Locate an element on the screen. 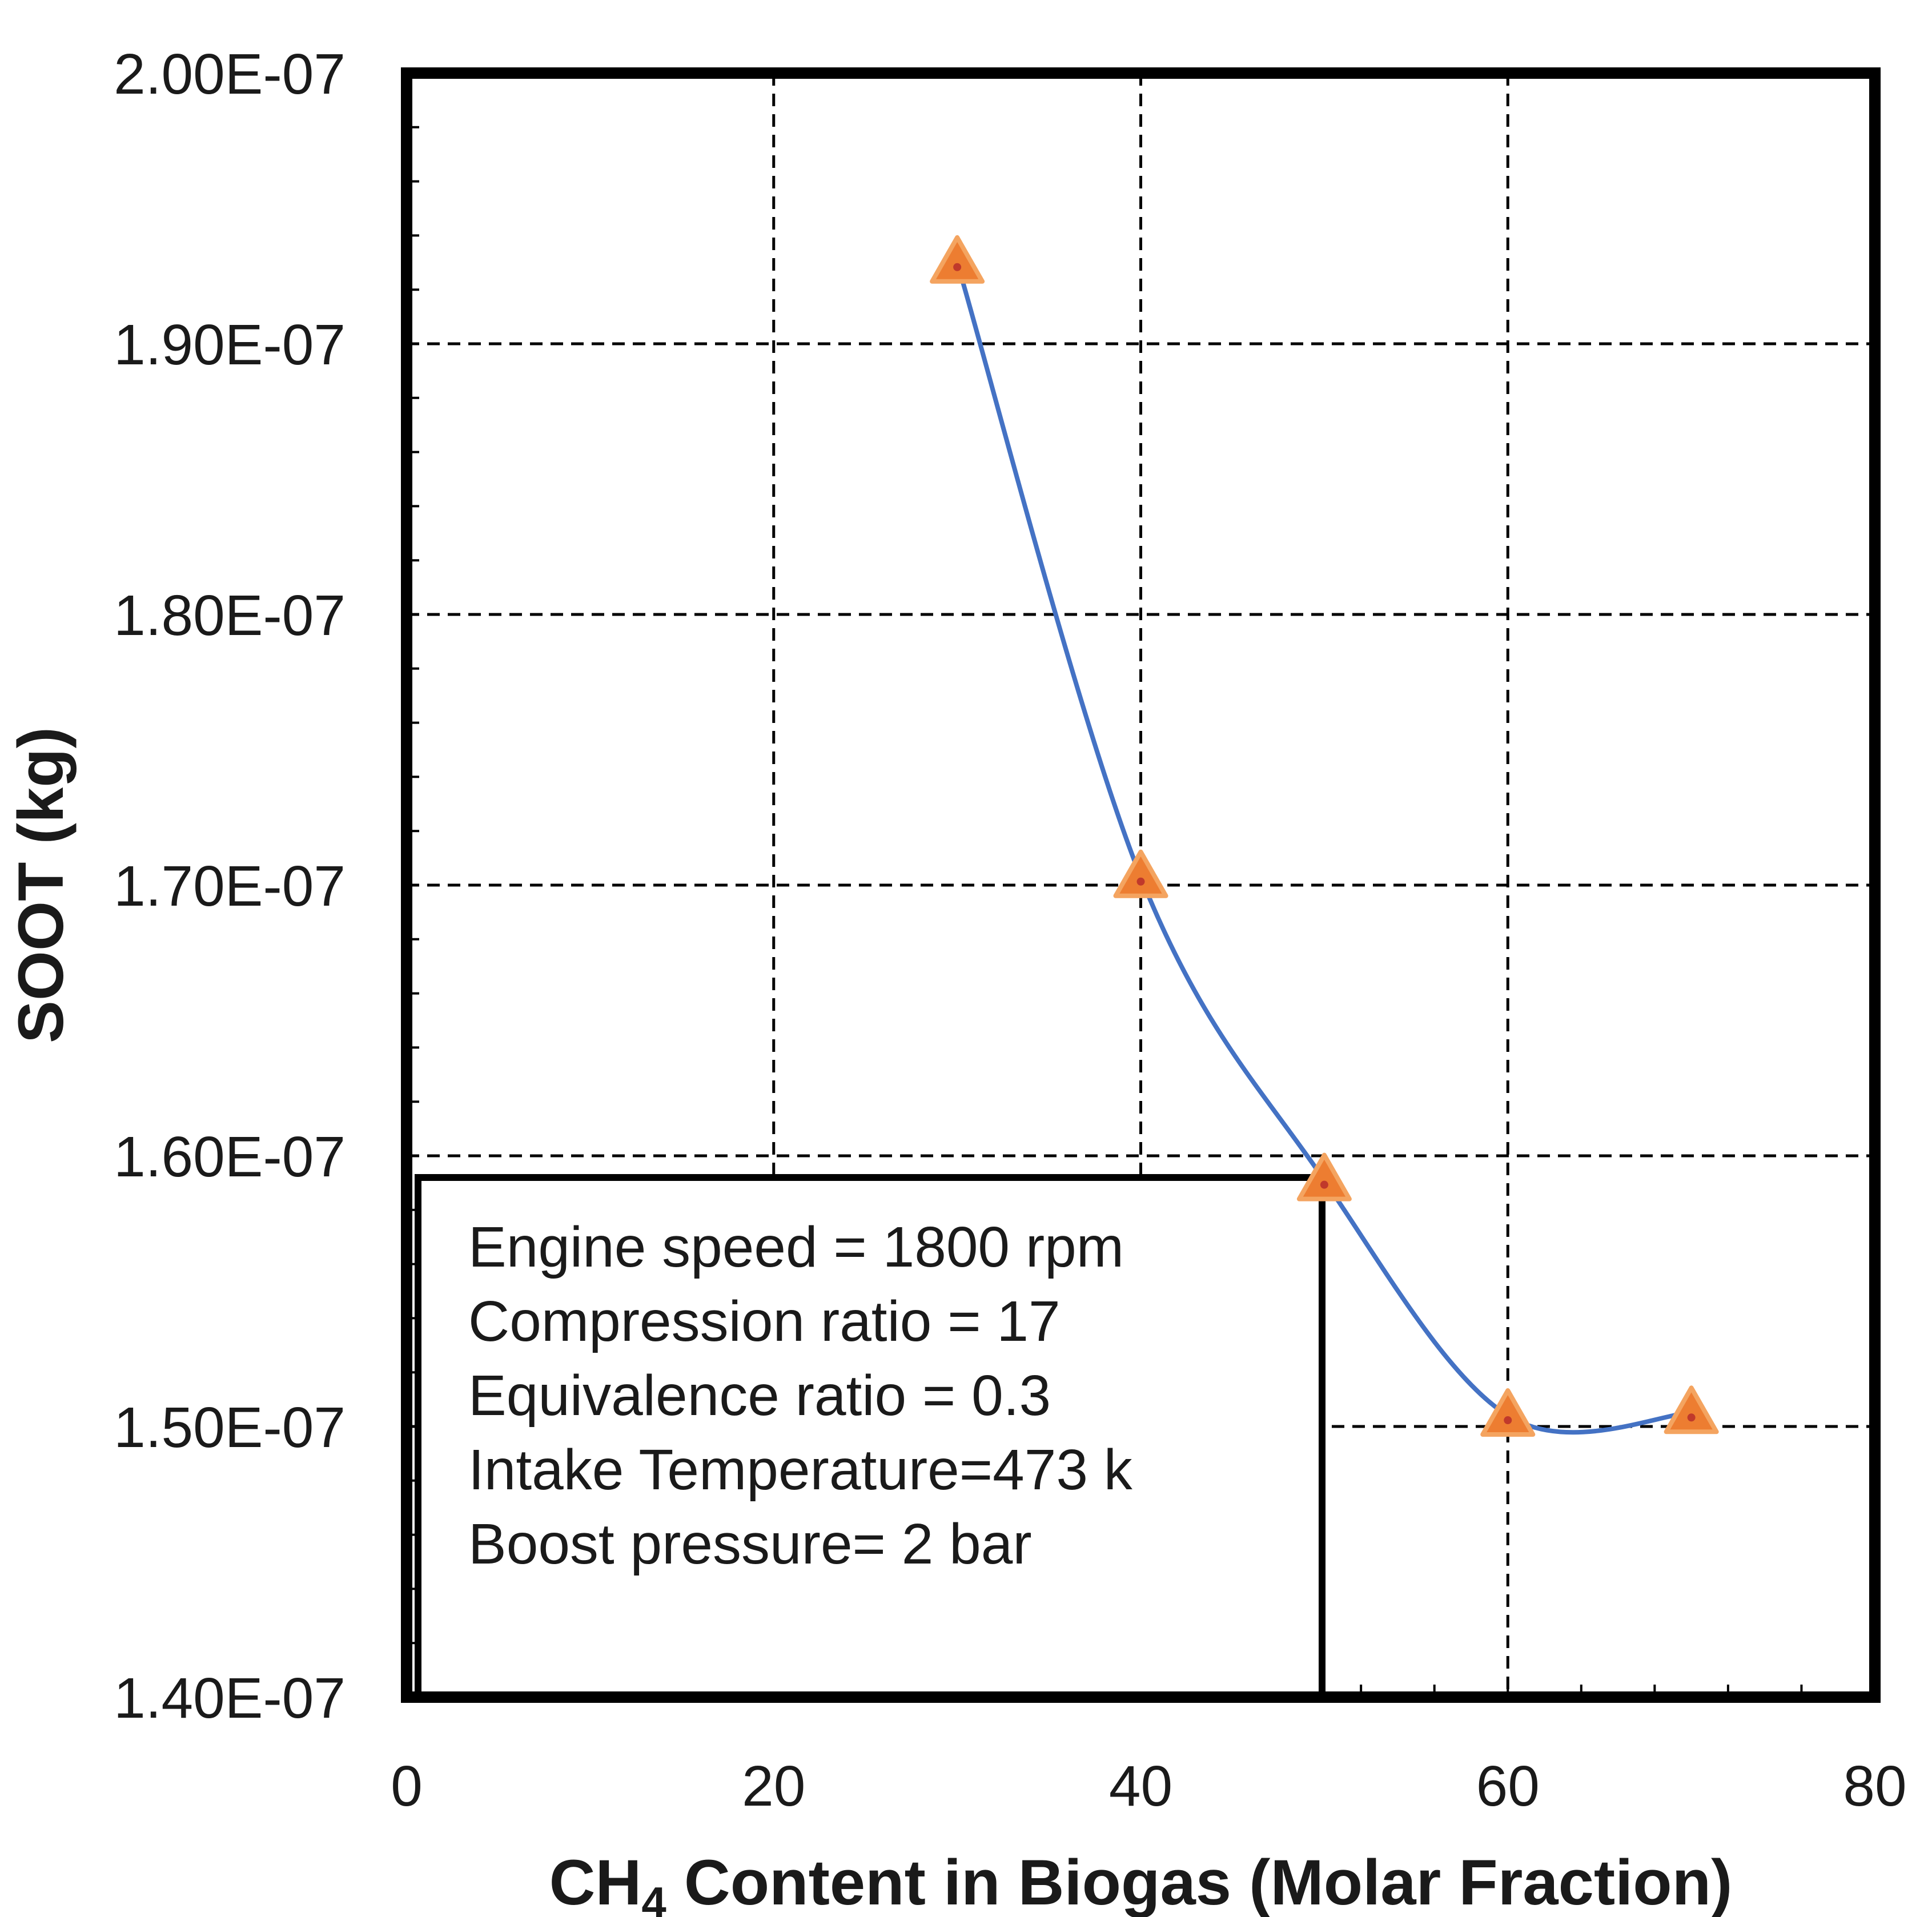 This screenshot has height=1917, width=1932. annotation-line: Engine speed = 1800 rpm is located at coordinates (796, 1247).